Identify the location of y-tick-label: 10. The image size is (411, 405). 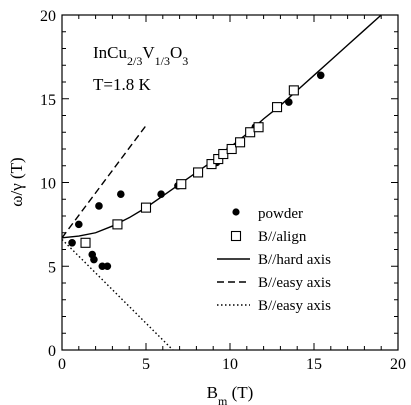
(48, 184).